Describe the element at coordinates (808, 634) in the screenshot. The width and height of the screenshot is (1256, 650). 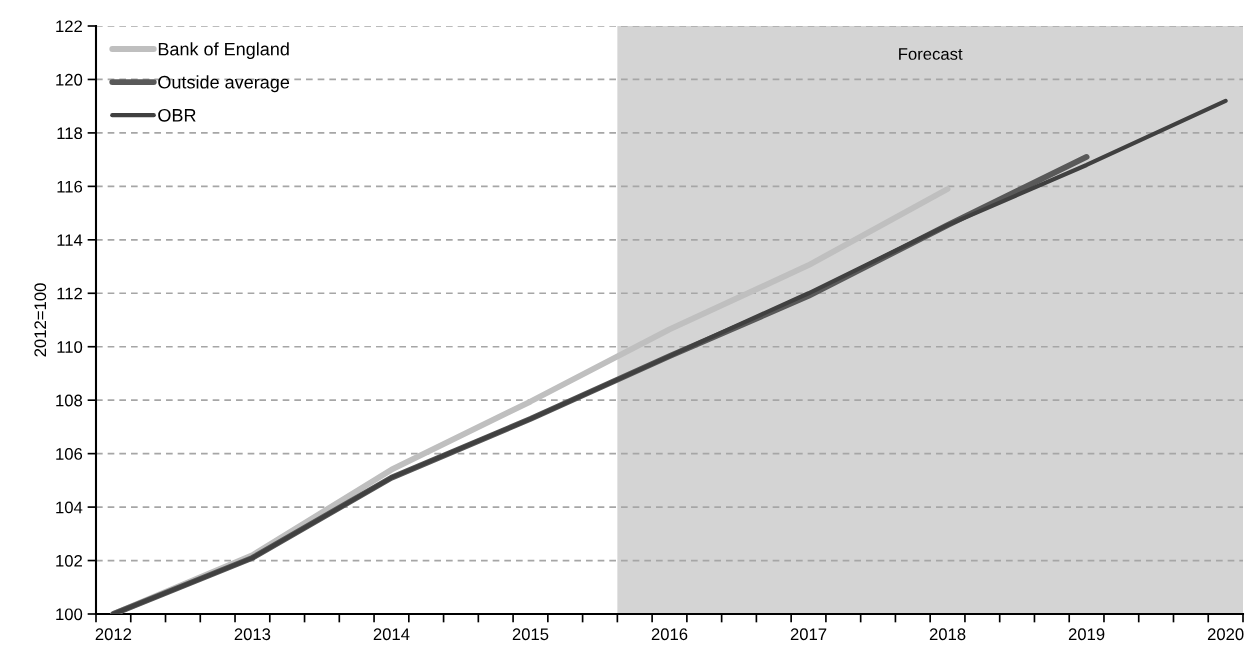
I see `x-tick-label: 2017` at that location.